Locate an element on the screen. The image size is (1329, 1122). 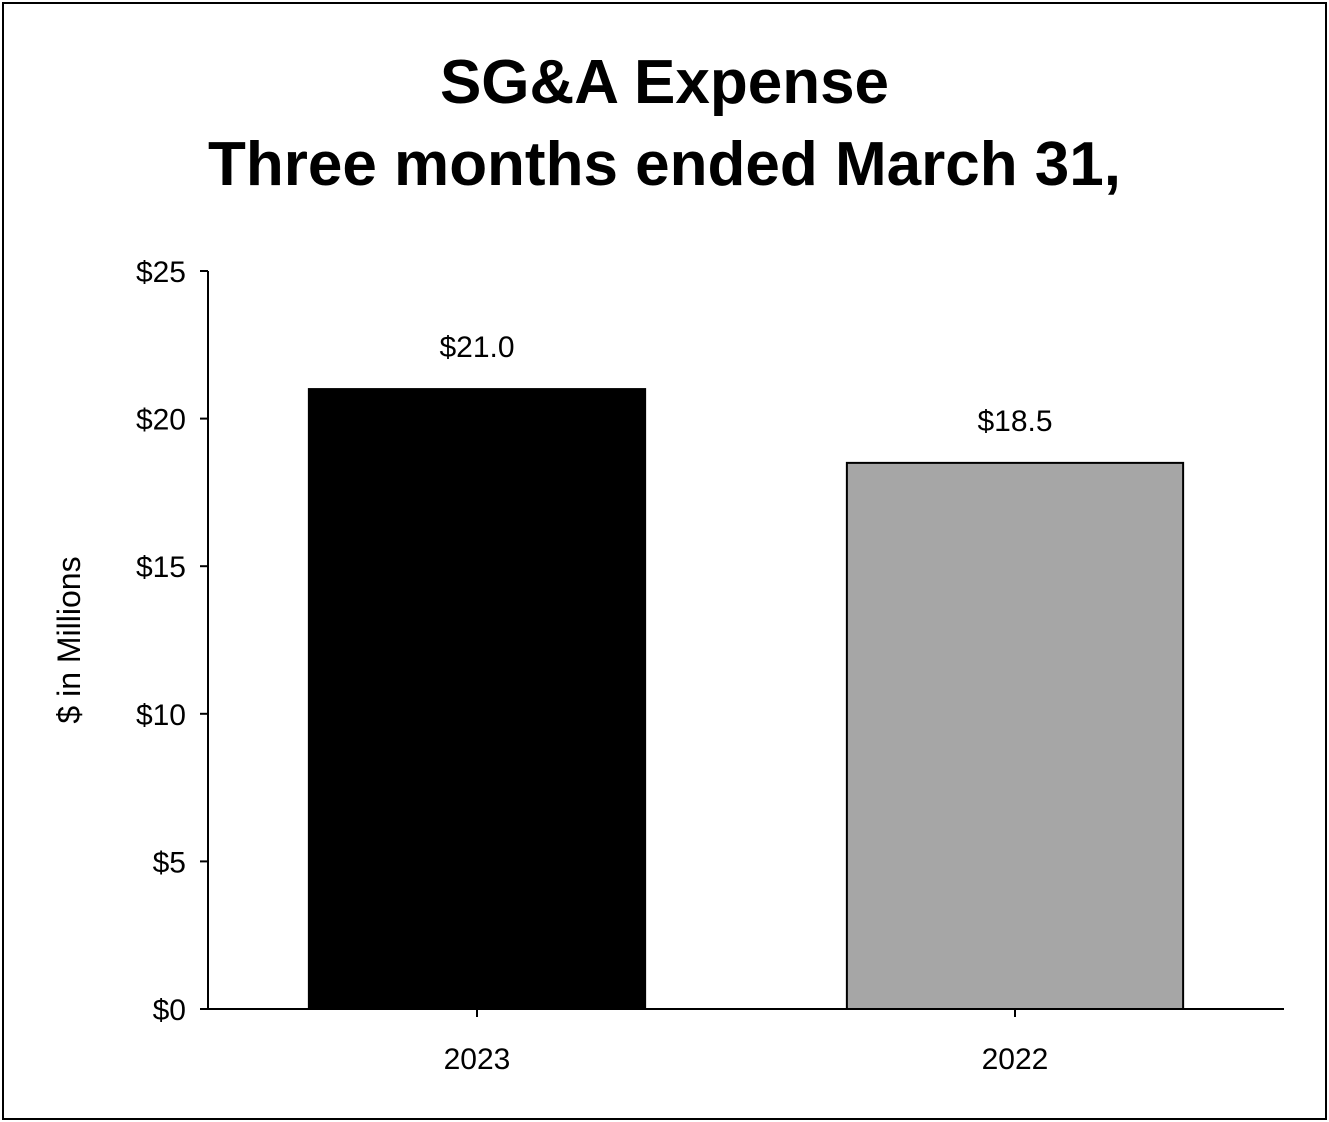
data-label: $18.5 is located at coordinates (1014, 421).